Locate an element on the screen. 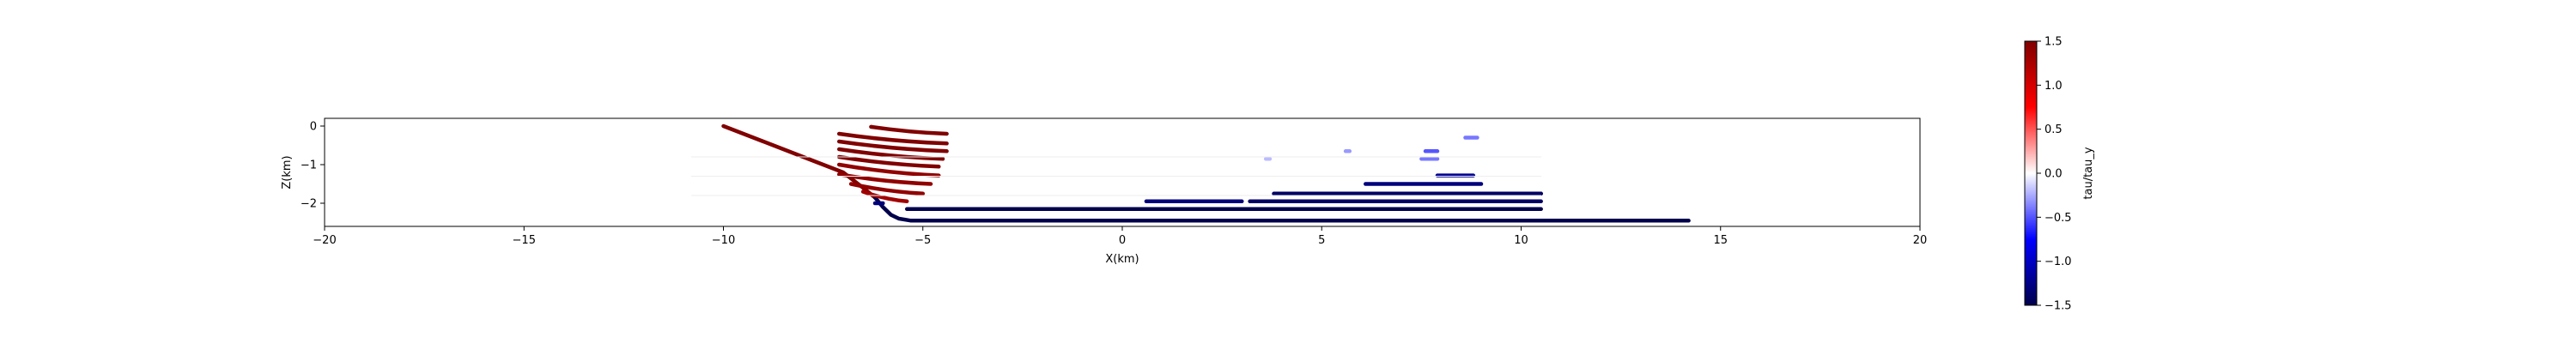 The height and width of the screenshot is (343, 2576). x-tick-label: −5 is located at coordinates (922, 241).